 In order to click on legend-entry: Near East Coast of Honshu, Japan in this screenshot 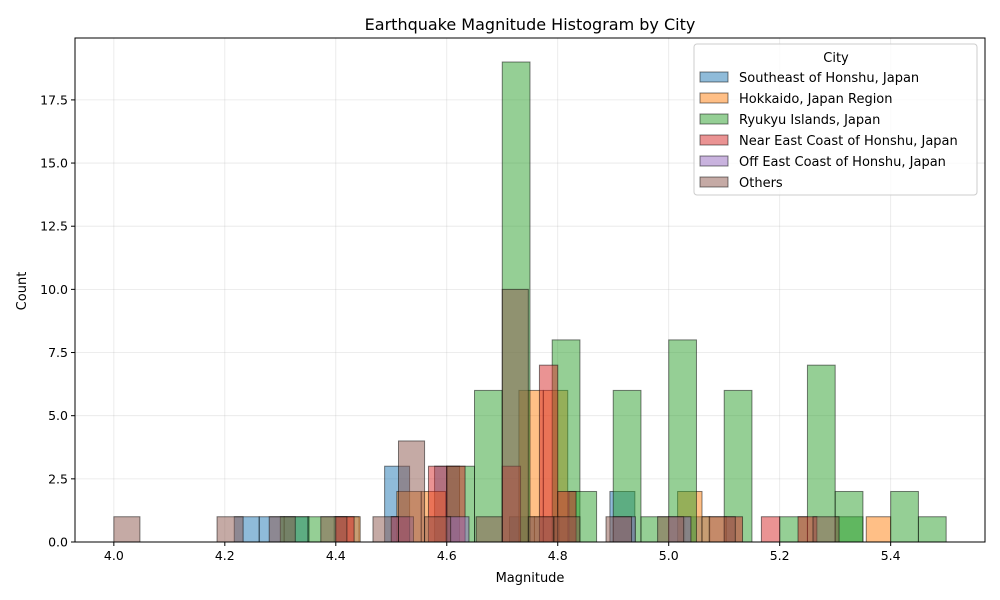, I will do `click(828, 141)`.